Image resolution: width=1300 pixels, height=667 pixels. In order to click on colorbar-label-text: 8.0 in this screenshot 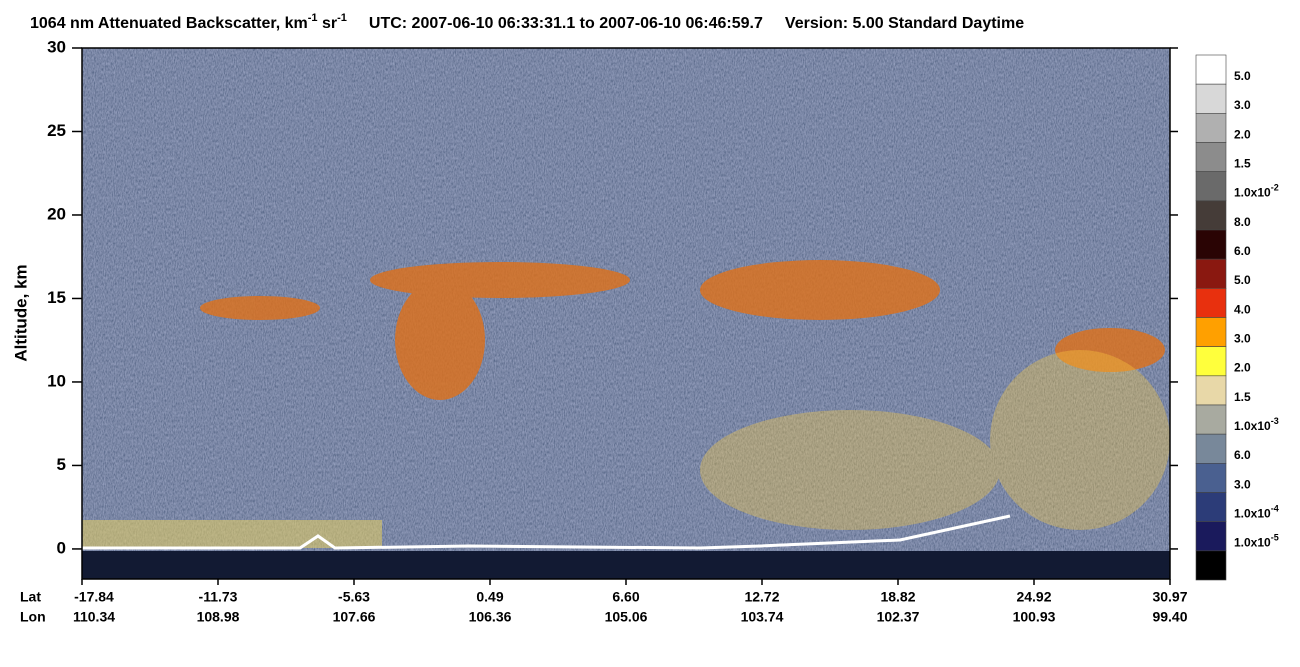, I will do `click(1242, 222)`.